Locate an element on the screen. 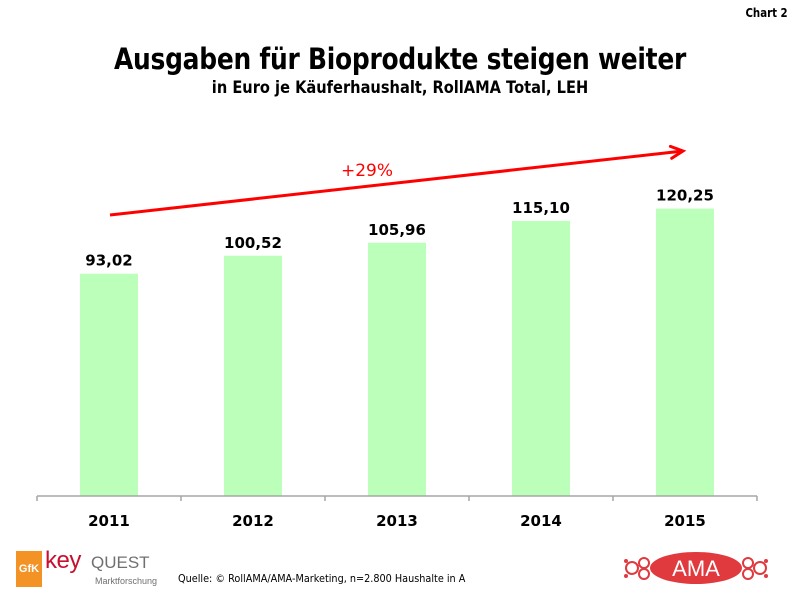 The height and width of the screenshot is (600, 800). growth-annotation: +29% is located at coordinates (398, 180).